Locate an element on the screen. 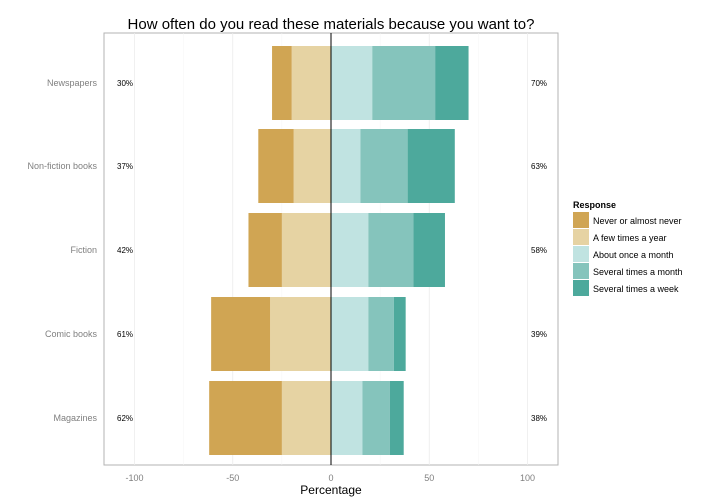 This screenshot has height=504, width=720. right-total-label: 58% is located at coordinates (539, 250).